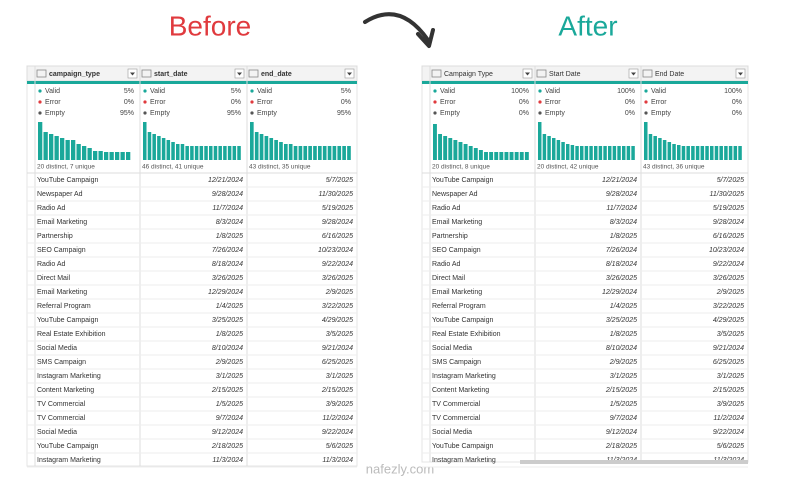 The image size is (800, 480). I want to click on cell: Newspaper Ad, so click(60, 194).